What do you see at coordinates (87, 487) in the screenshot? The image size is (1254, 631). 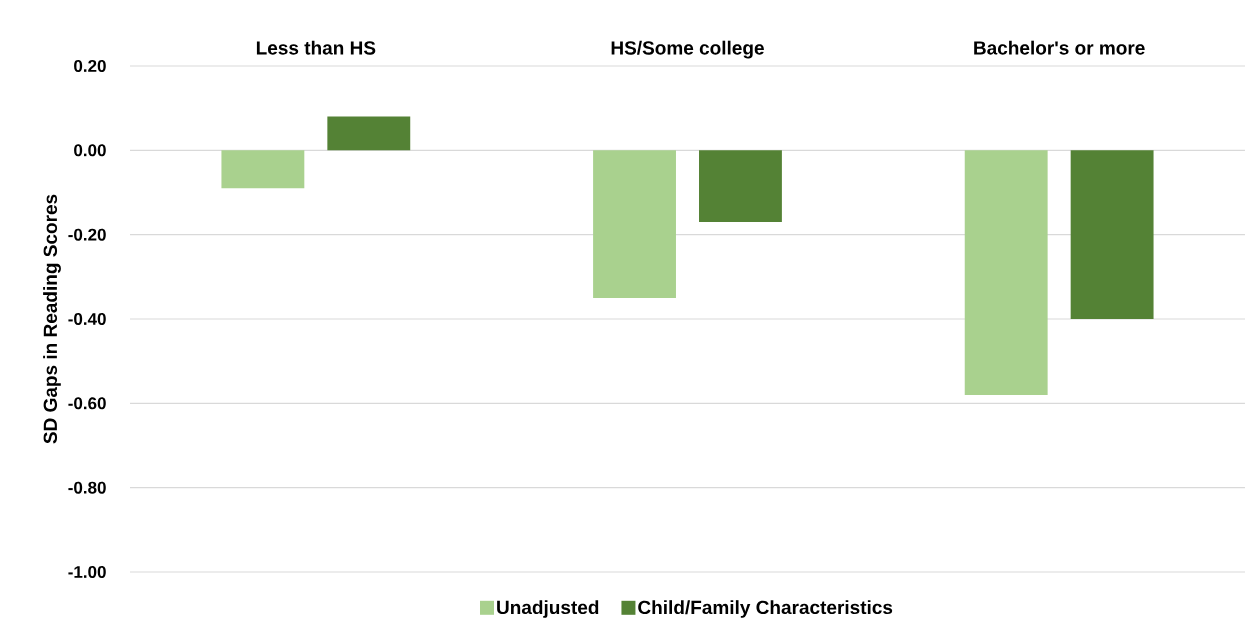 I see `y-tick-label: -0.80` at bounding box center [87, 487].